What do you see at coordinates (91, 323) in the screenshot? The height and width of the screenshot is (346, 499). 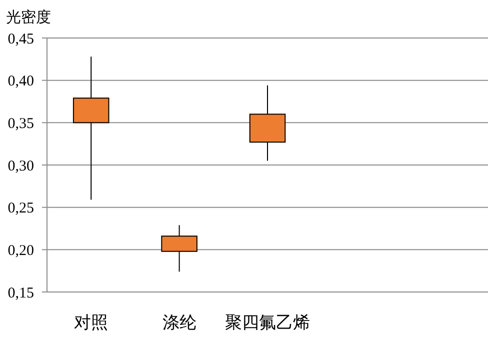 I see `x-tick-label: 对照` at bounding box center [91, 323].